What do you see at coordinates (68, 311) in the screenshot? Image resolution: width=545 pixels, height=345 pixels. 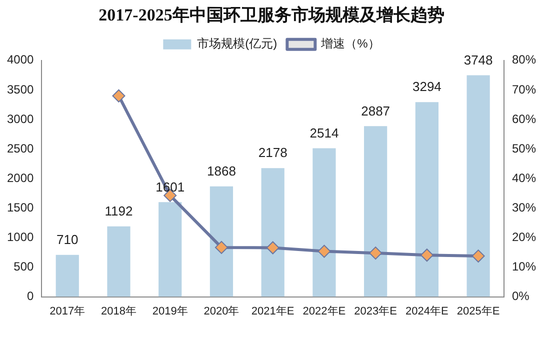 I see `x-tick-label: 2017年` at bounding box center [68, 311].